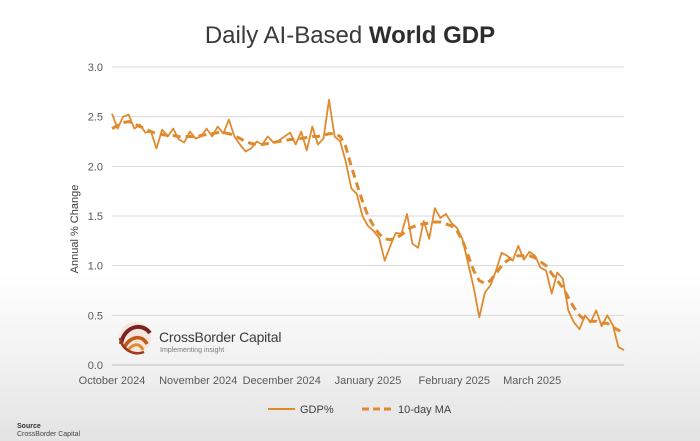 Image resolution: width=700 pixels, height=441 pixels. What do you see at coordinates (95, 316) in the screenshot?
I see `y-tick-label: 0.5` at bounding box center [95, 316].